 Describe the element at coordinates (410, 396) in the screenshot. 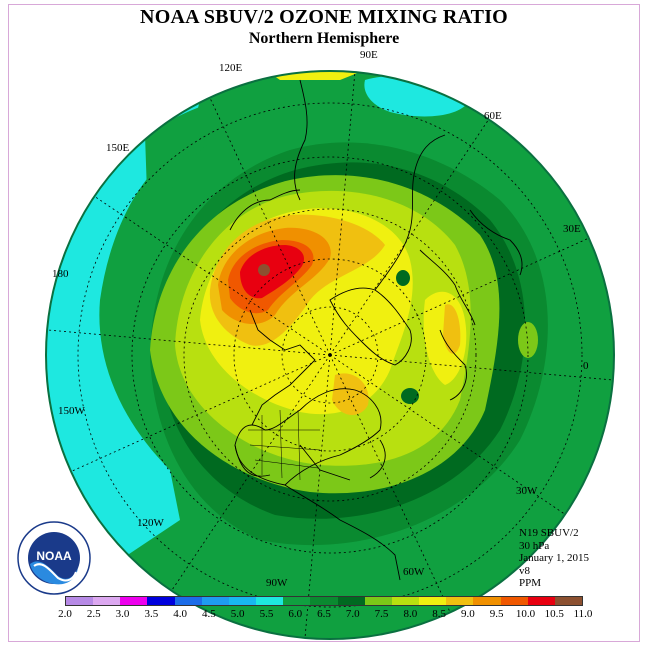

I see `patch-b` at that location.